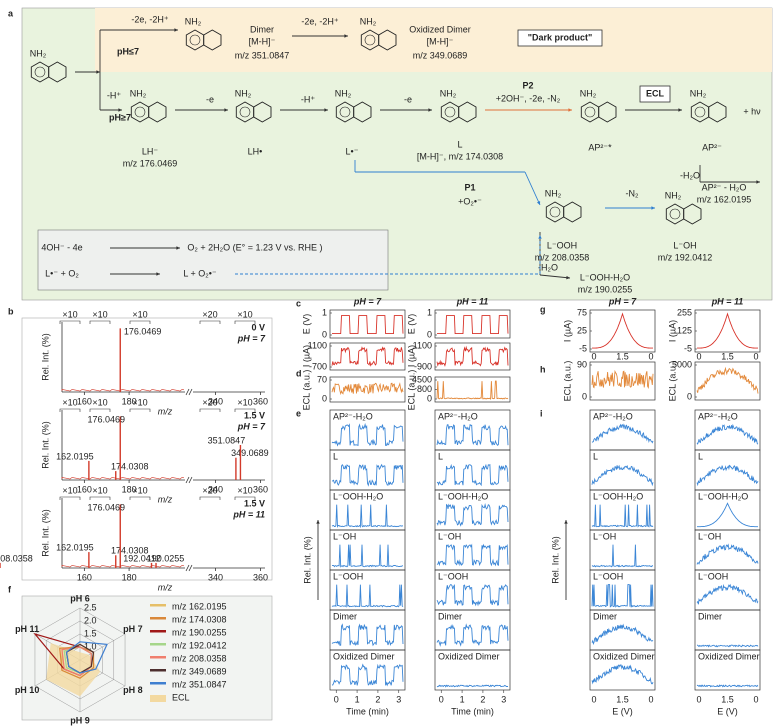 The height and width of the screenshot is (726, 778). I want to click on scheme-label: AP²⁻*, so click(600, 147).